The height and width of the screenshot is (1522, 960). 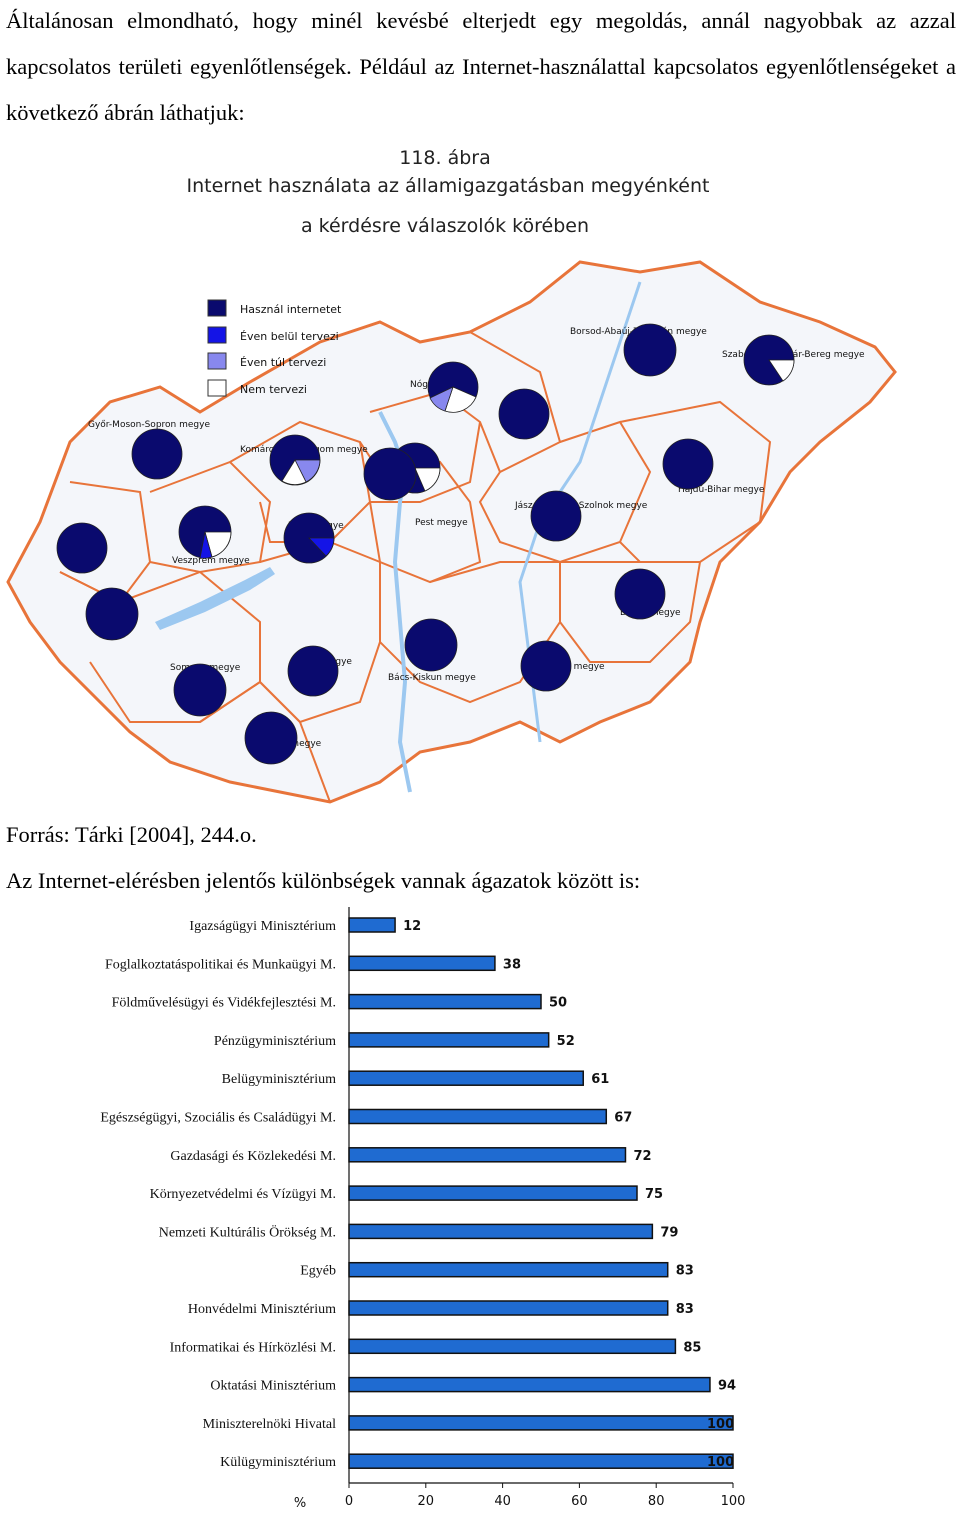 I want to click on pie-gyor, so click(x=157, y=454).